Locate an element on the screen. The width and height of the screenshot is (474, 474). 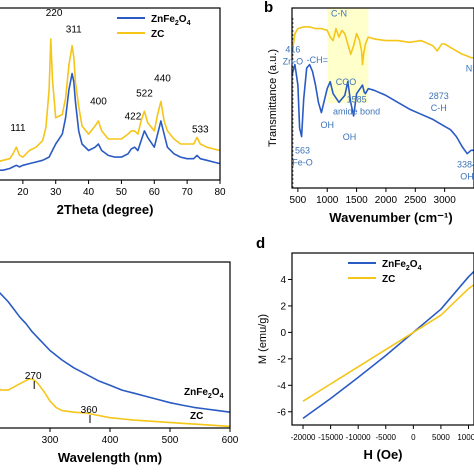
x-tick-label: 20 is located at coordinates (23, 192).